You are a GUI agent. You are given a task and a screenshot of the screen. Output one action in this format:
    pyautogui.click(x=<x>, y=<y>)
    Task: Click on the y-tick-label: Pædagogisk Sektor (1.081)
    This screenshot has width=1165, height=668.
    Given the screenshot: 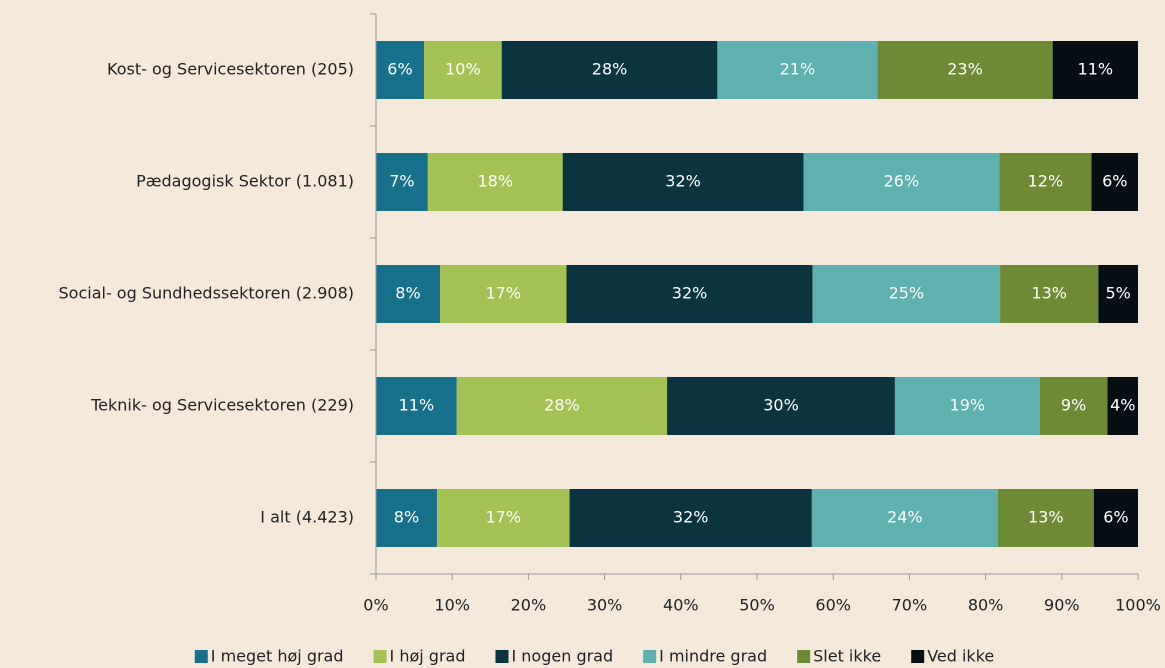 What is the action you would take?
    pyautogui.click(x=245, y=181)
    